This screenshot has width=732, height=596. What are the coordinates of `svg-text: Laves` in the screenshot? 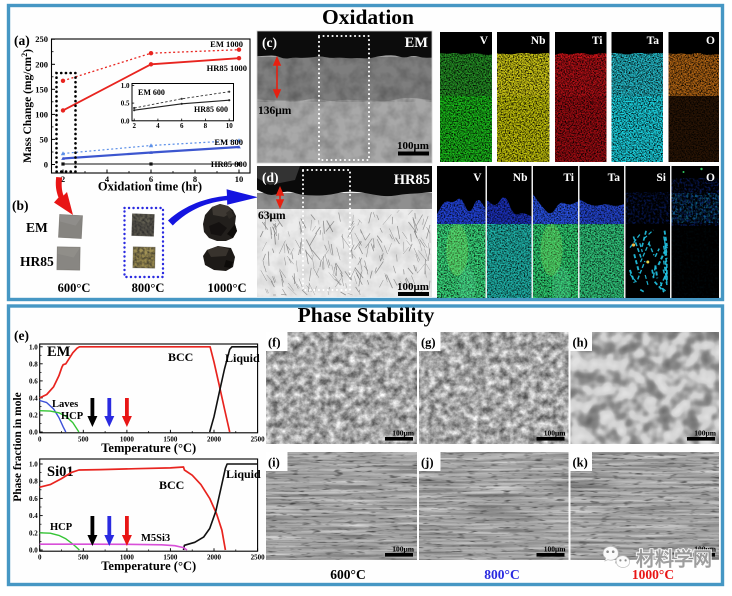 It's located at (65, 404).